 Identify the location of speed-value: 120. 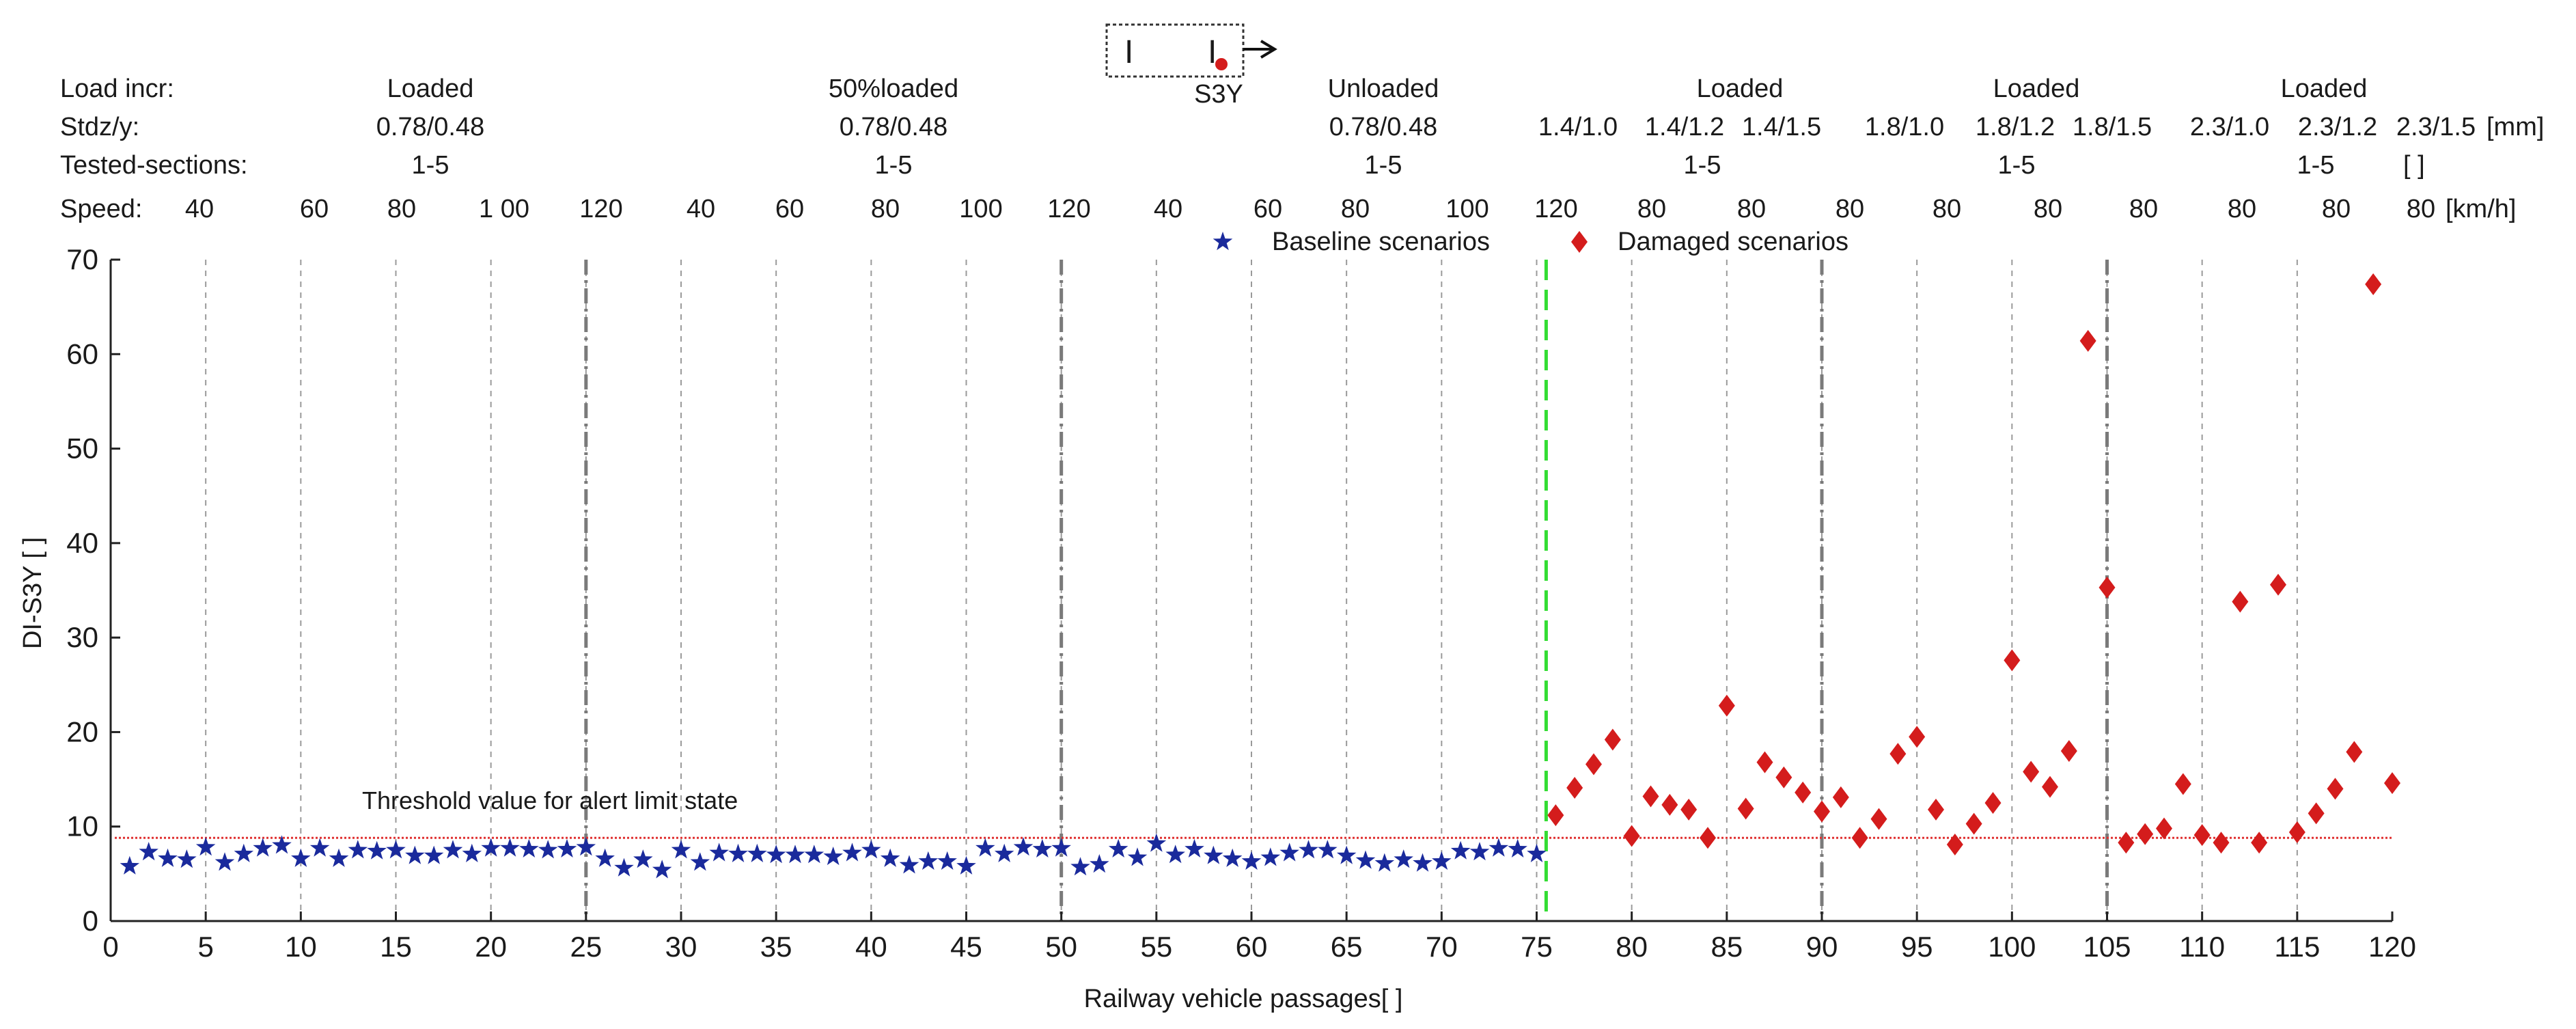
(1556, 209).